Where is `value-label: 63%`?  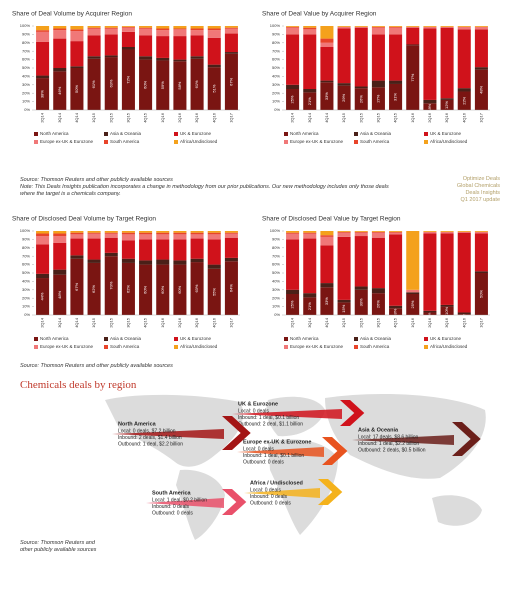
value-label: 63% is located at coordinates (110, 83).